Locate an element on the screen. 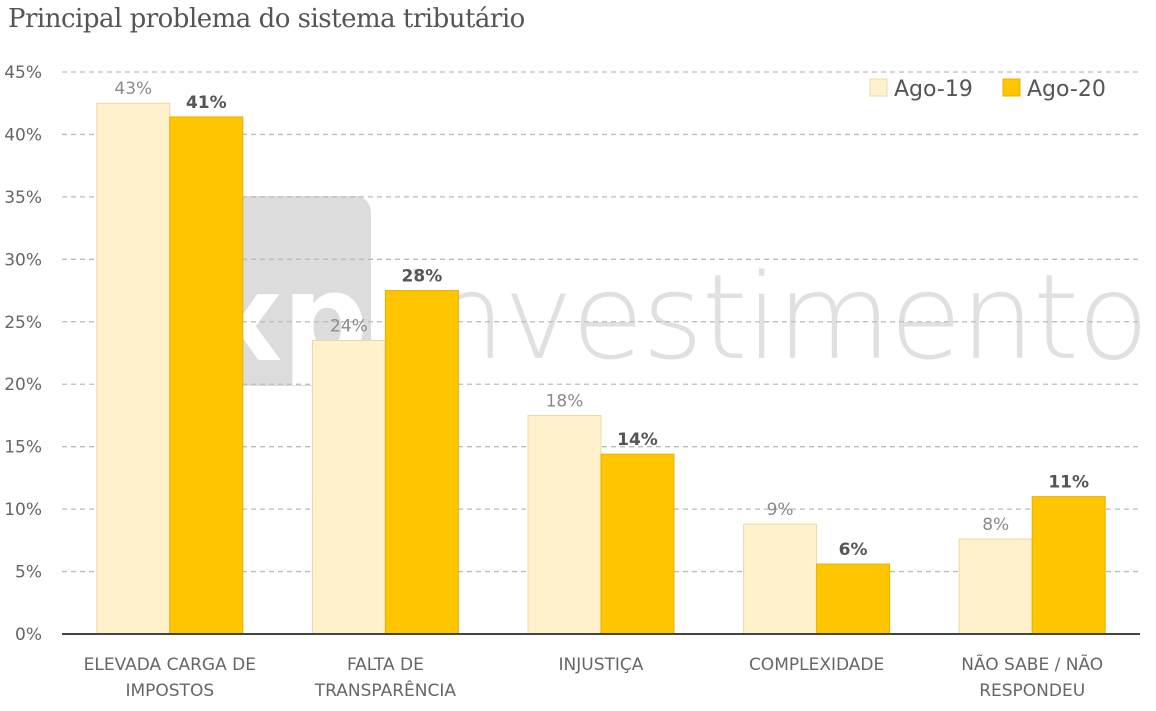  data-label: 8% is located at coordinates (995, 525).